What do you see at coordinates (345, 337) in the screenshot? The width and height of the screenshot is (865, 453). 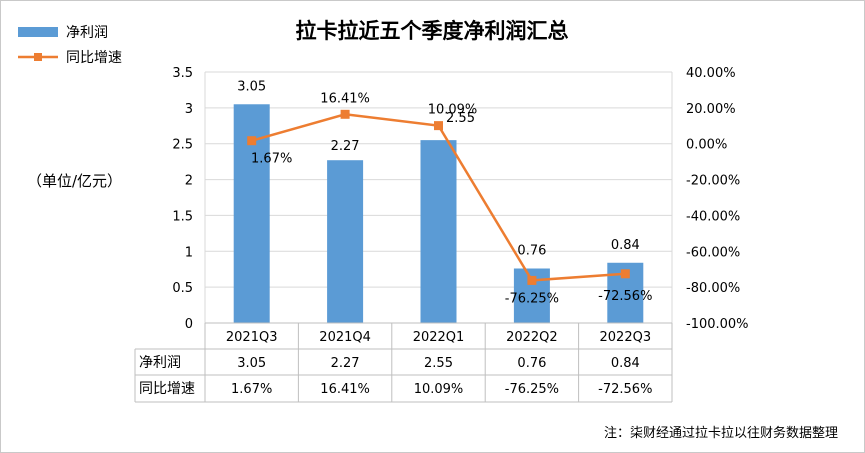 I see `x-tick-label: 2021Q4` at bounding box center [345, 337].